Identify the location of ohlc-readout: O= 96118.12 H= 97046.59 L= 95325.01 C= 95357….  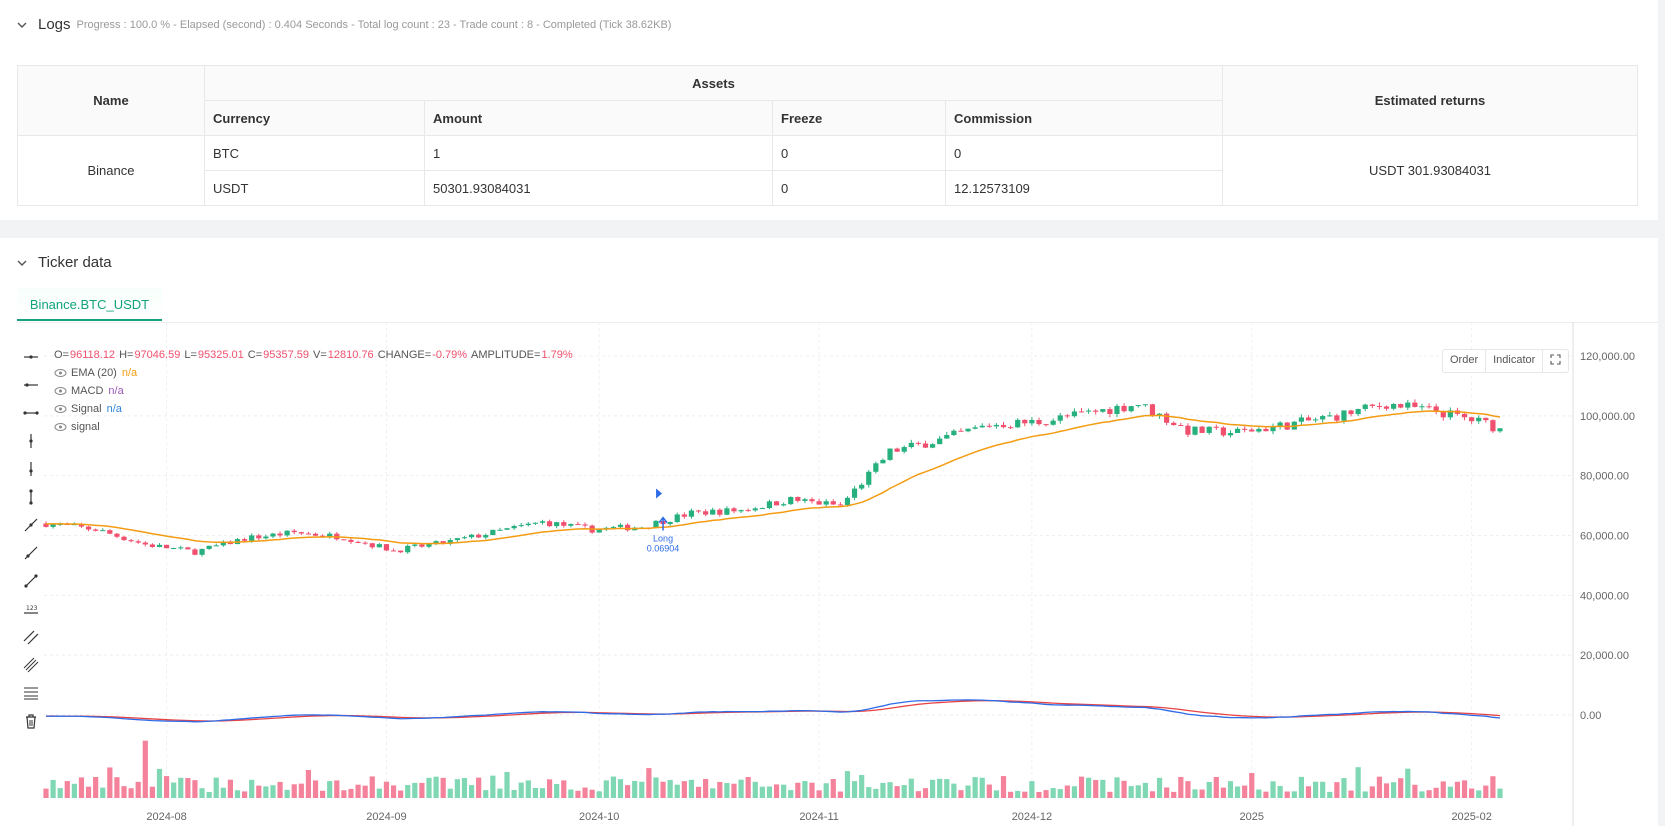
(314, 355).